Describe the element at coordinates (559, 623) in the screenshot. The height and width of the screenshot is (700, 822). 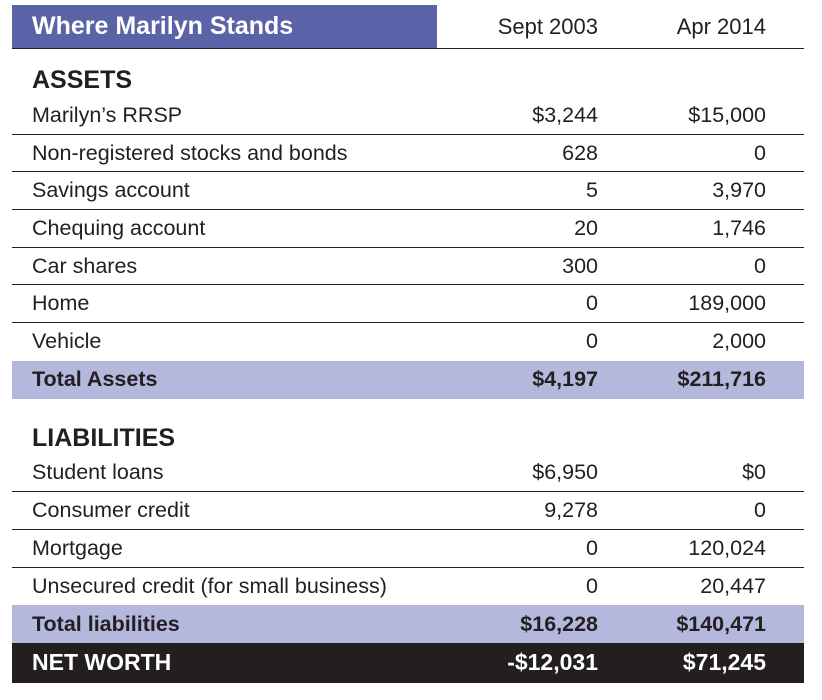
I see `total-liabilities-sept-2003: $16,228` at that location.